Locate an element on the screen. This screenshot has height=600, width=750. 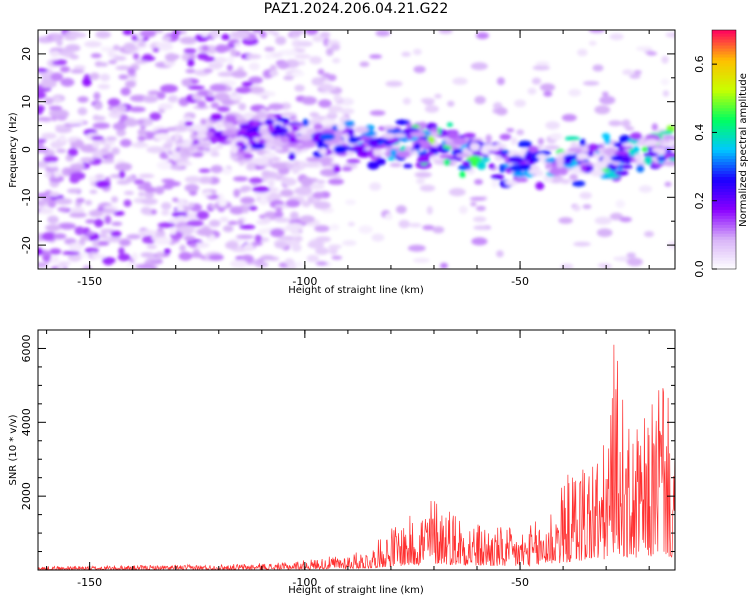
y-tick-label: 0 is located at coordinates (26, 149).